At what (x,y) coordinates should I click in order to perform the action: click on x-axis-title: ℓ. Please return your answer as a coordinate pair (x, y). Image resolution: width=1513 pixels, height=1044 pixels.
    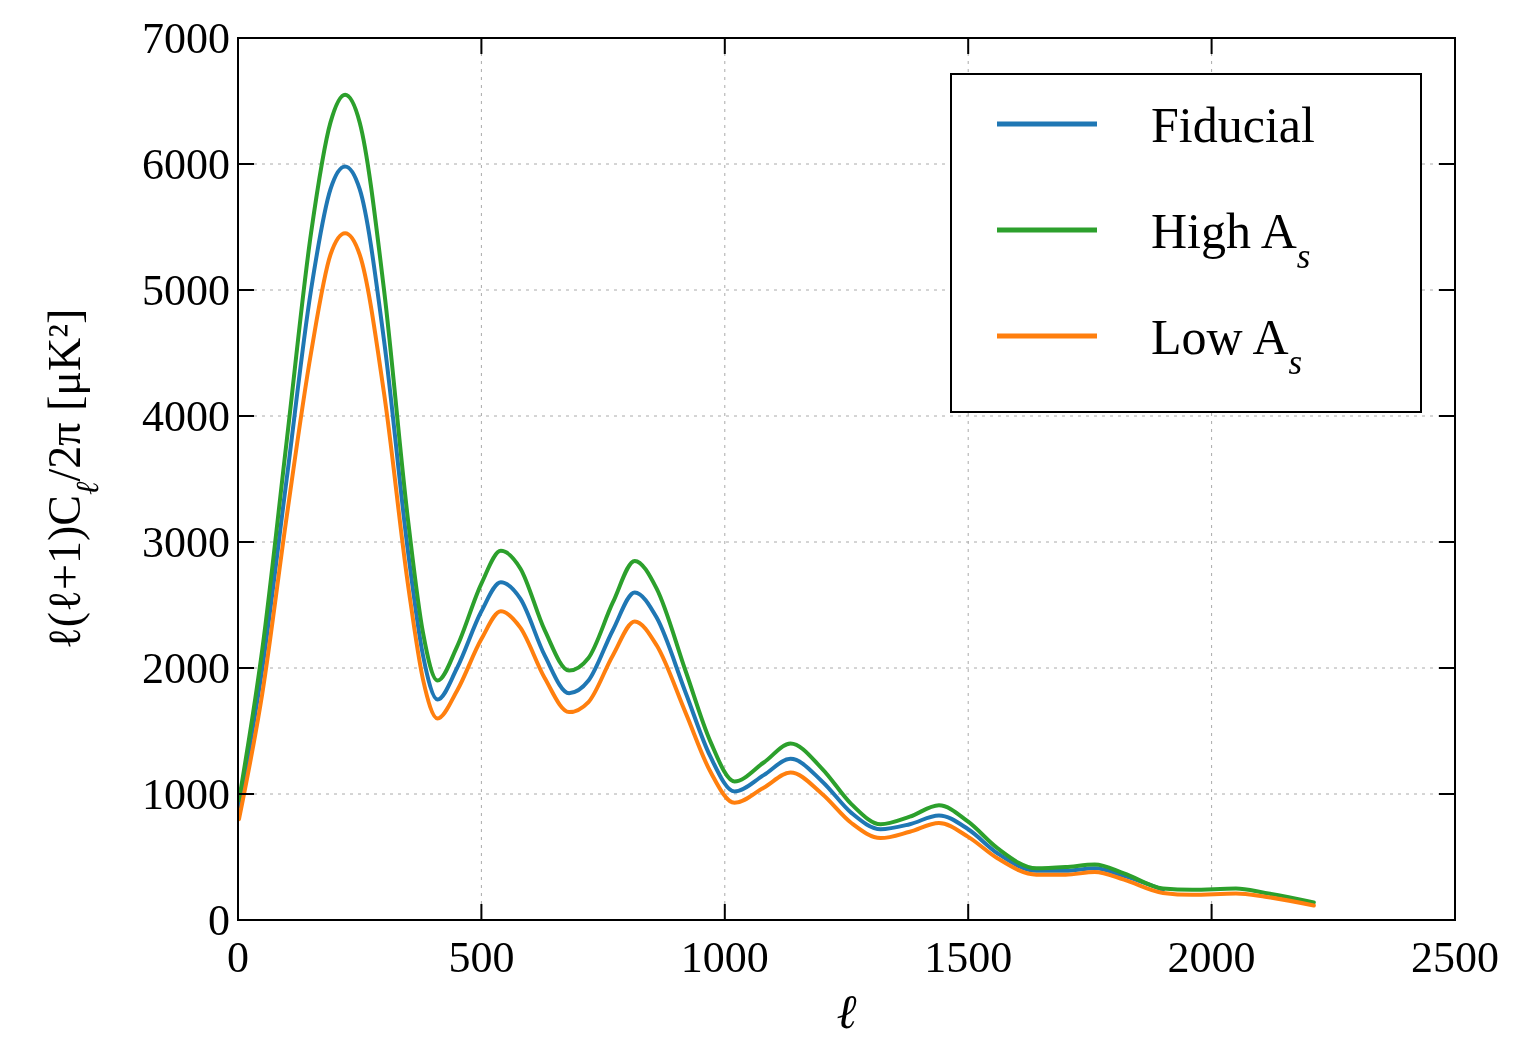
    Looking at the image, I should click on (846, 1011).